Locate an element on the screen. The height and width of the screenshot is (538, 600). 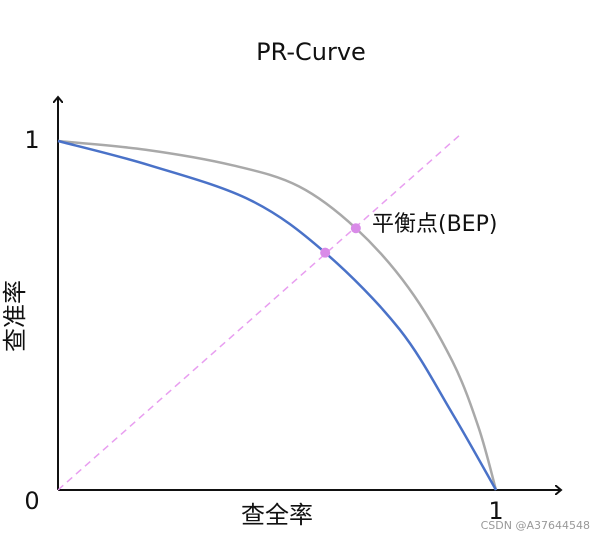
y-tick-label: 0 is located at coordinates (31, 501).